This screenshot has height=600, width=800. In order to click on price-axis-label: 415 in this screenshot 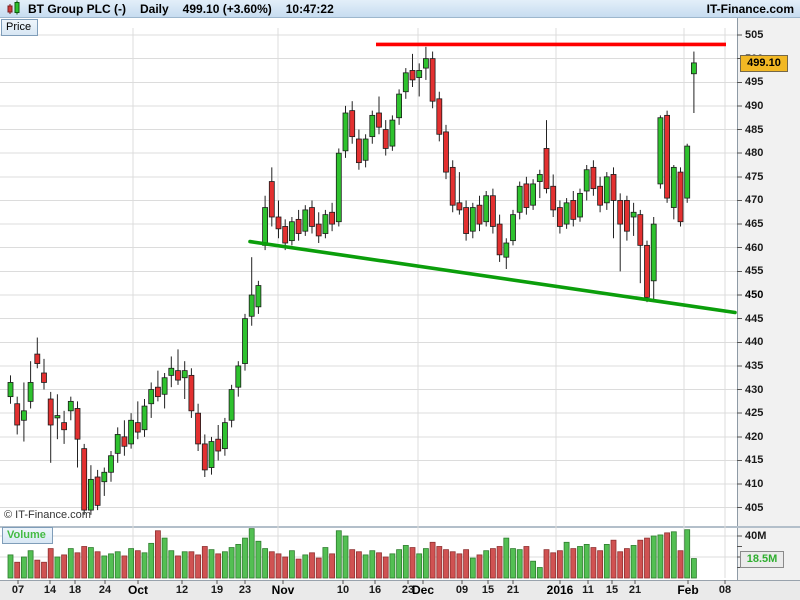, I will do `click(754, 460)`.